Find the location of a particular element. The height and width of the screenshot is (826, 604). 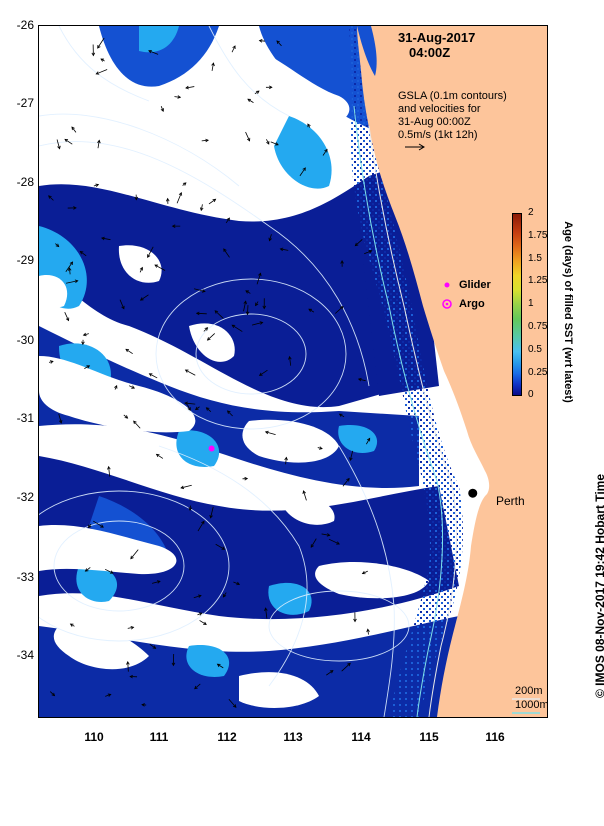

depth-200-label: 200m is located at coordinates (529, 691).